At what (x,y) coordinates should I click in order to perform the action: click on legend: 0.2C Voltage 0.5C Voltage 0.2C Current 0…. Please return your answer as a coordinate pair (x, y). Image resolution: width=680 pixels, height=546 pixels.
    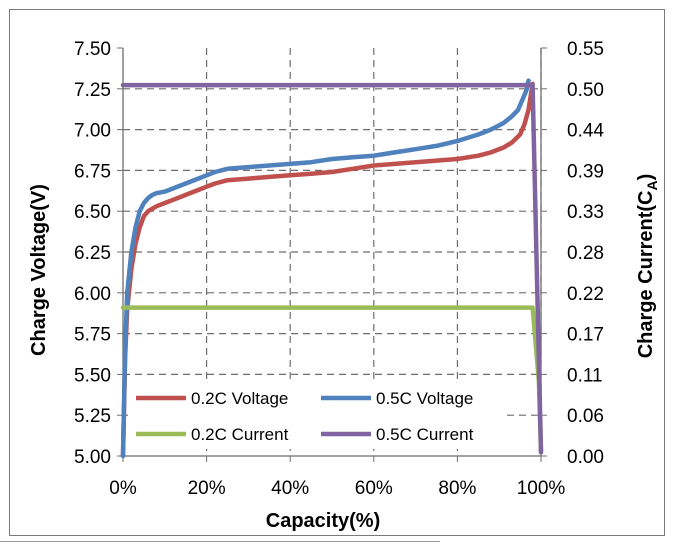
    Looking at the image, I should click on (316, 415).